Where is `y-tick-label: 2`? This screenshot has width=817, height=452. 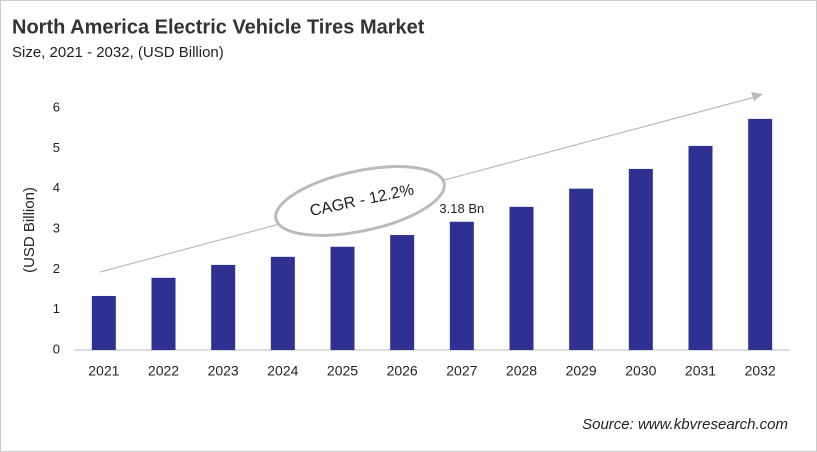 y-tick-label: 2 is located at coordinates (56, 268).